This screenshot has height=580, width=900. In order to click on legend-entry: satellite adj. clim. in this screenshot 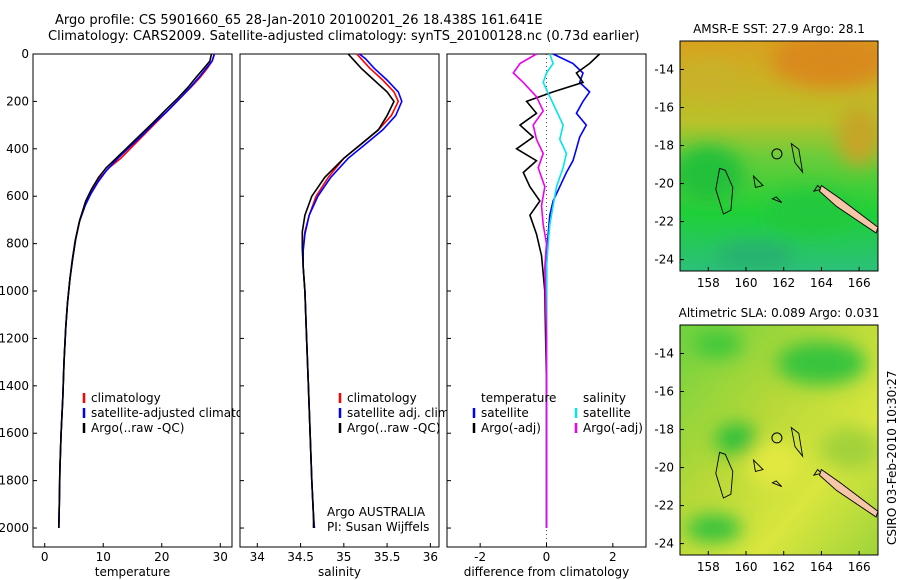, I will do `click(400, 413)`.